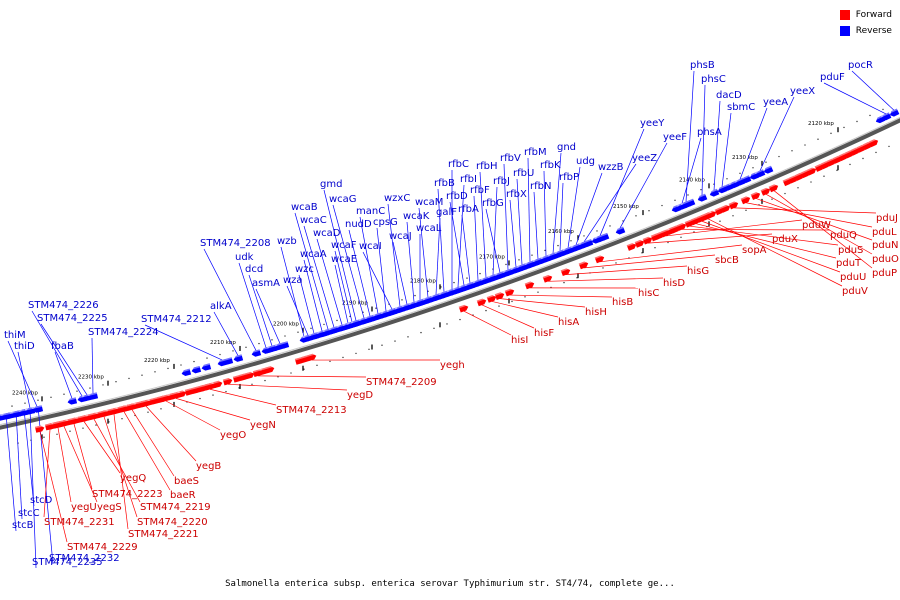 Image resolution: width=900 pixels, height=600 pixels. What do you see at coordinates (631, 246) in the screenshot?
I see `forward-gene-block` at bounding box center [631, 246].